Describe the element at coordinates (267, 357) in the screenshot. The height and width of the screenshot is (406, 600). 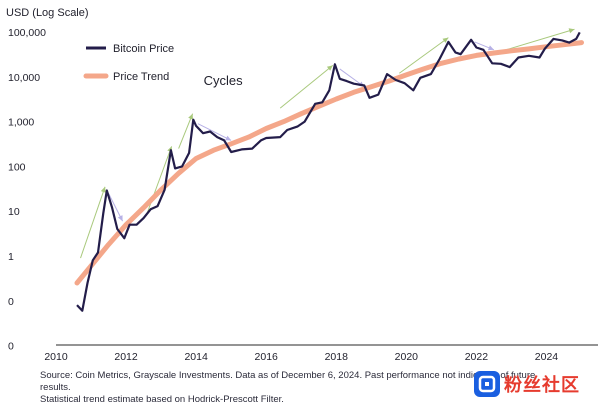
I see `x-tick-label: 2016` at that location.